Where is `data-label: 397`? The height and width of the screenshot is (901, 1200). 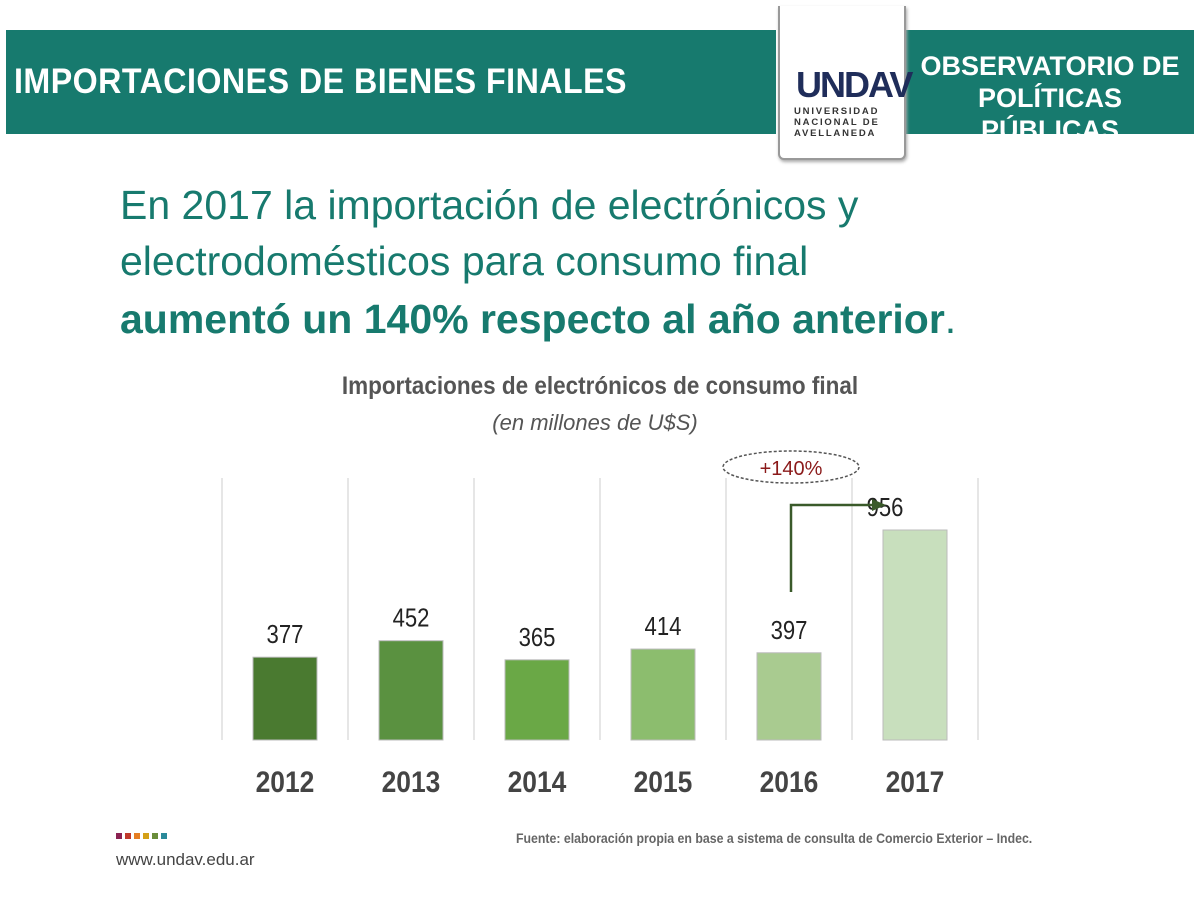 data-label: 397 is located at coordinates (789, 630).